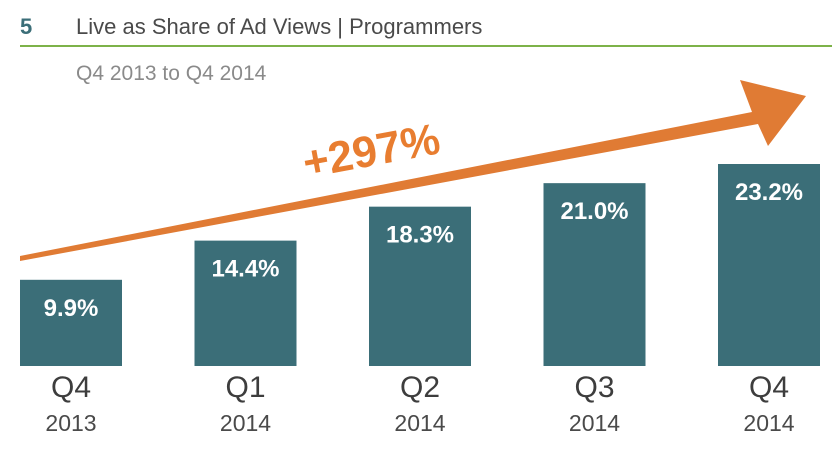  Describe the element at coordinates (594, 387) in the screenshot. I see `quarter-tick-label: Q3` at that location.